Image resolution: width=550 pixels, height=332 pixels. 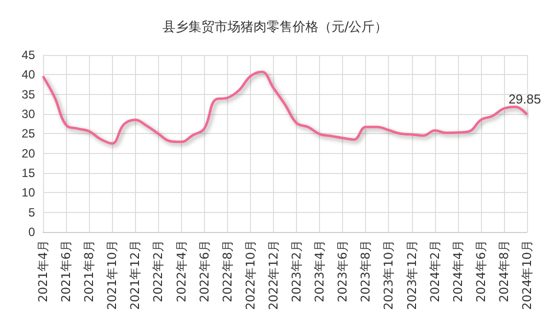 I want to click on y-tick-label: 20, so click(x=29, y=153).